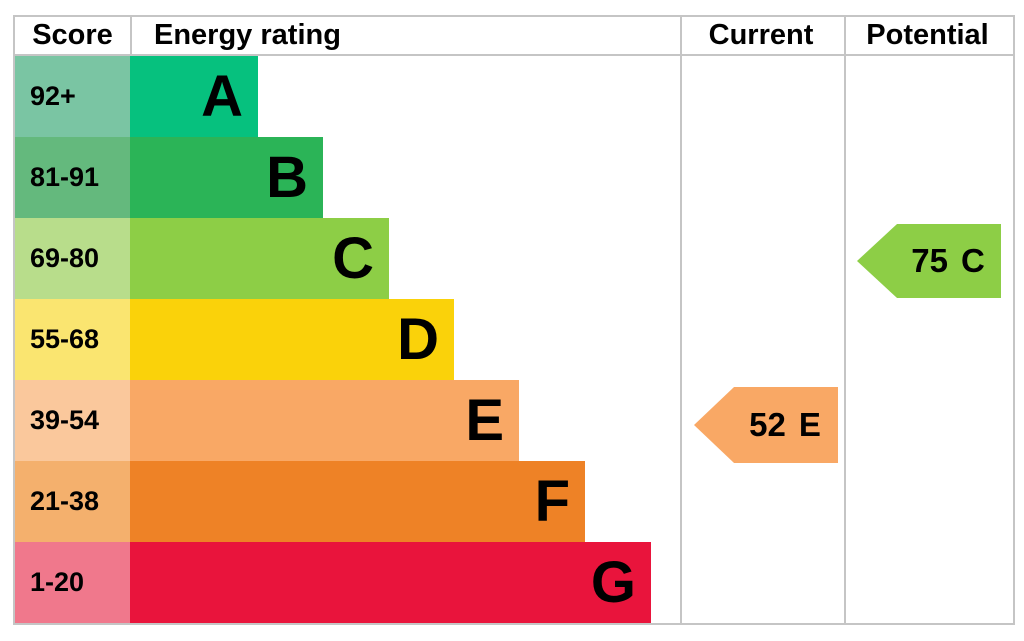  I want to click on current-column-header: Current, so click(761, 35).